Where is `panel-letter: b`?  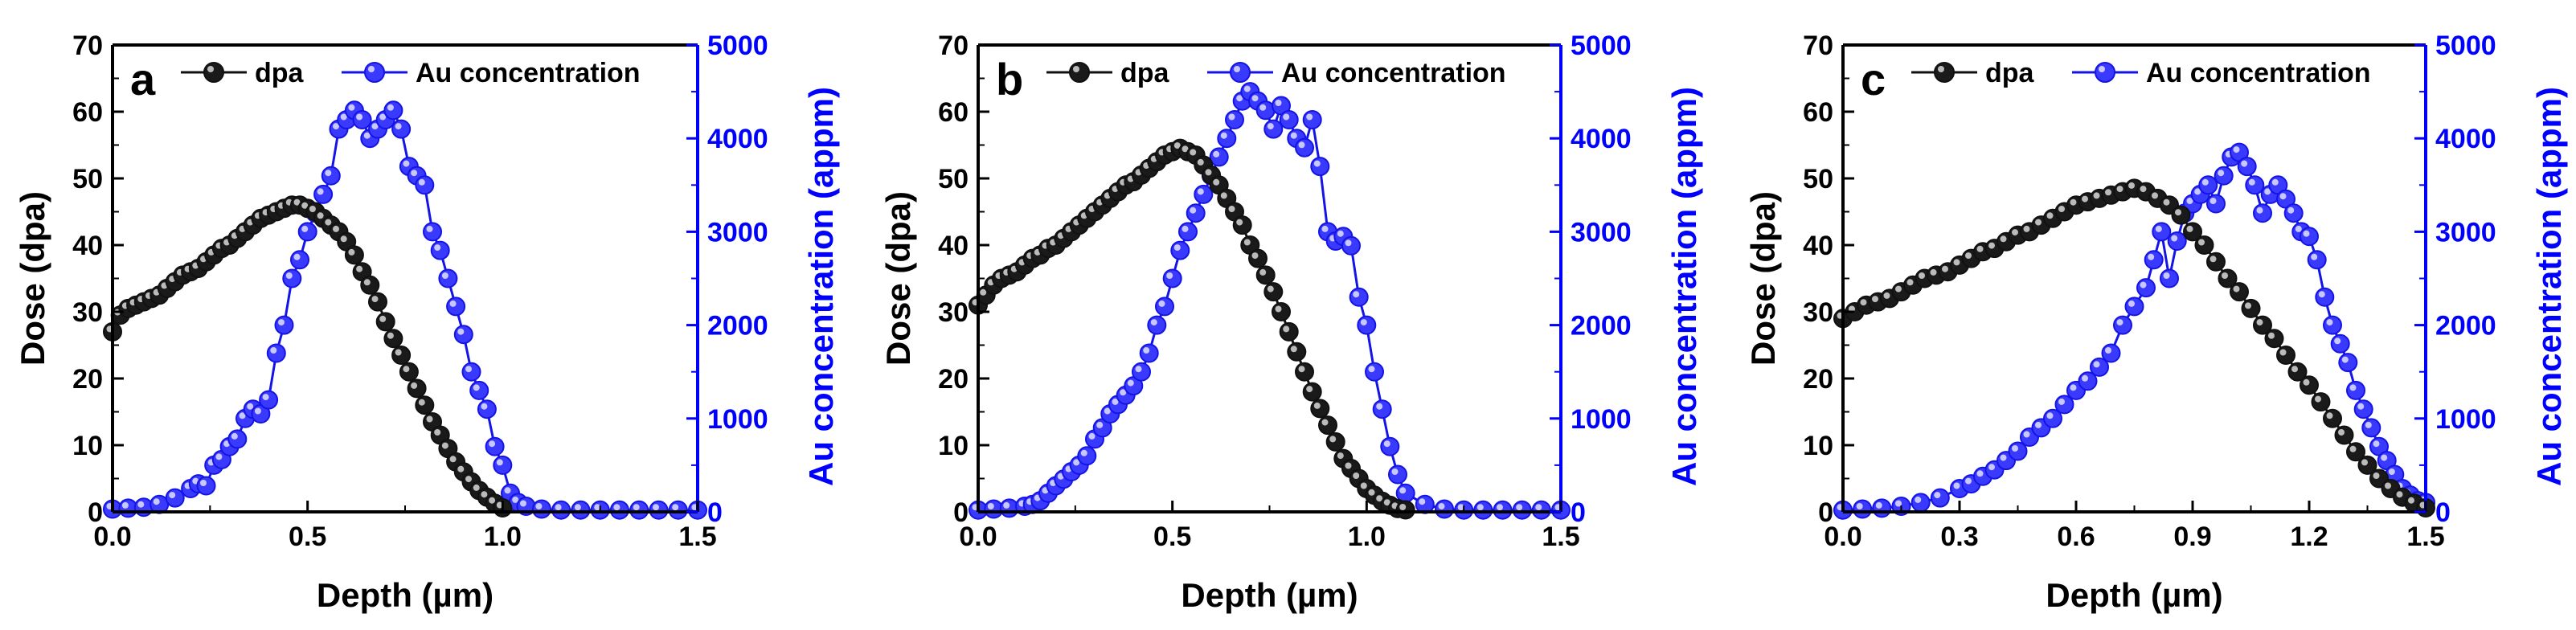 panel-letter: b is located at coordinates (1009, 79).